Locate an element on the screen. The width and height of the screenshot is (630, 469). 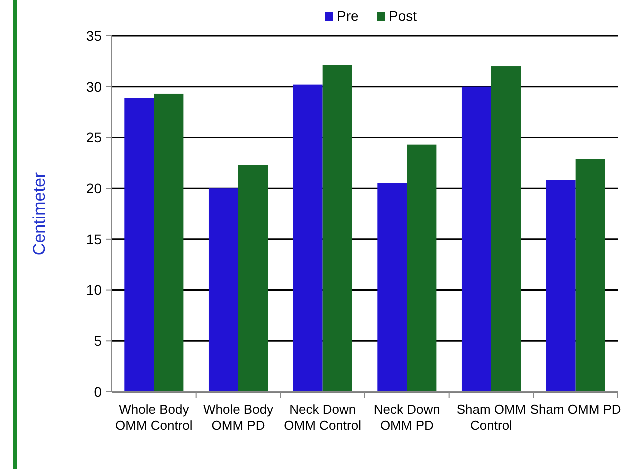
y-tick-label: 0 is located at coordinates (98, 392).